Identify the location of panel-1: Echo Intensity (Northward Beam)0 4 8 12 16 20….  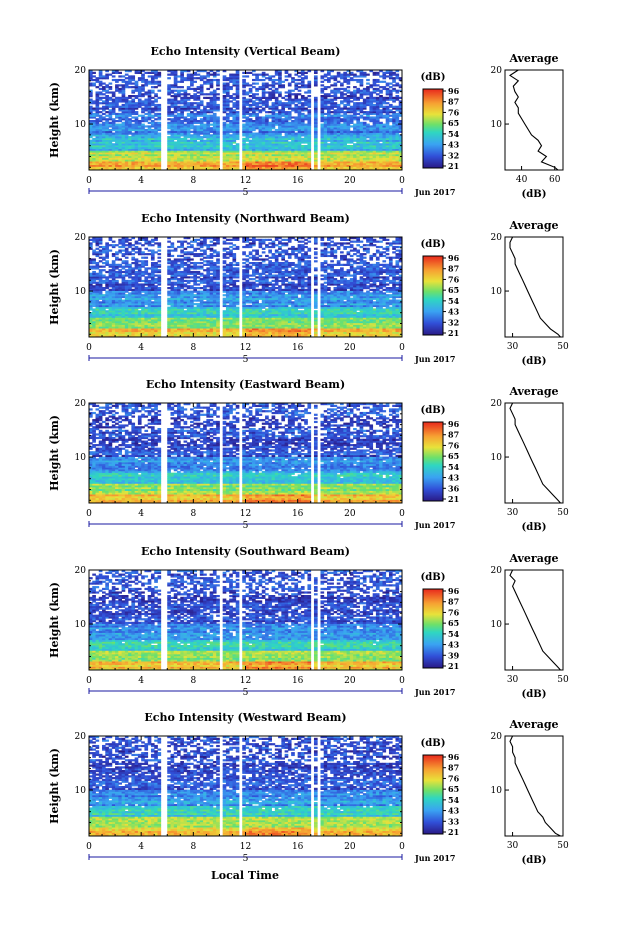
(308, 289).